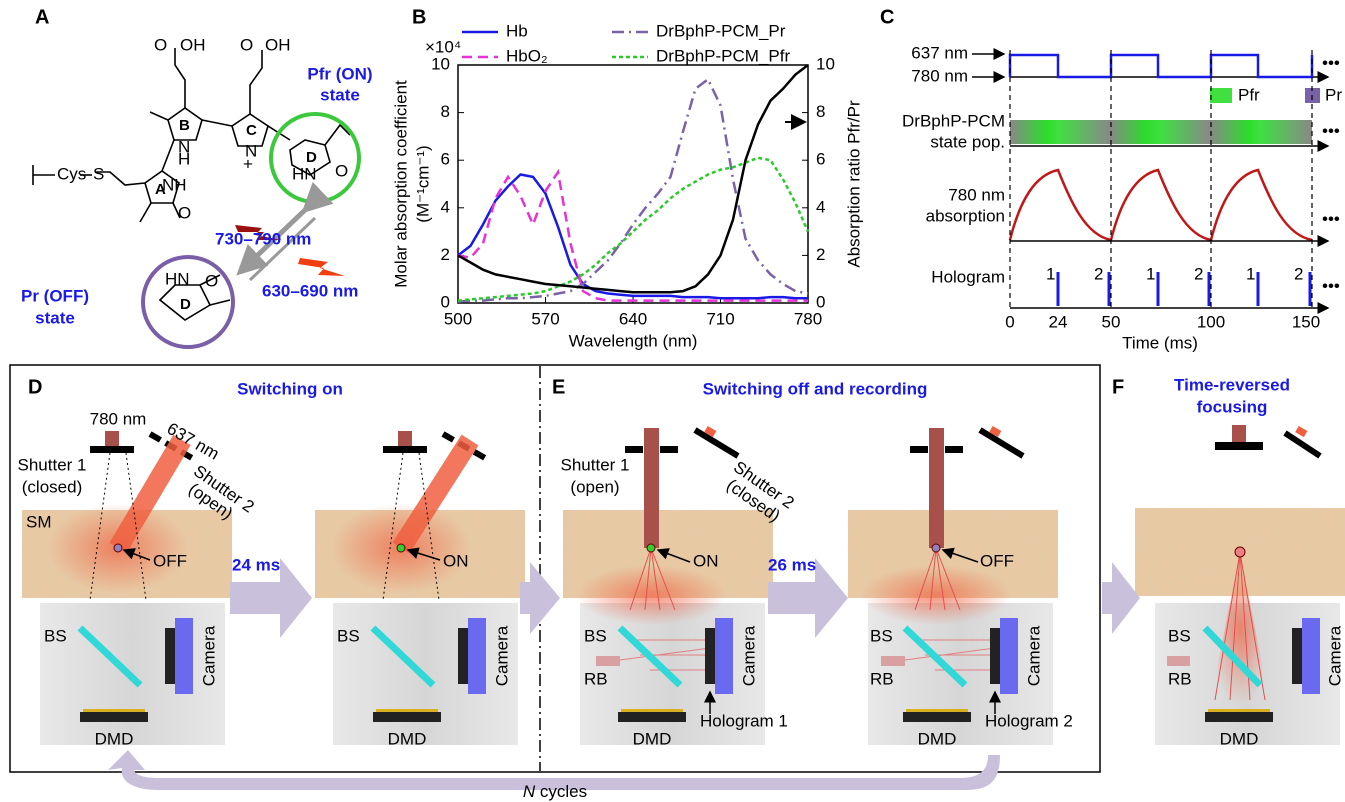  Describe the element at coordinates (304, 173) in the screenshot. I see `atom: HN` at that location.